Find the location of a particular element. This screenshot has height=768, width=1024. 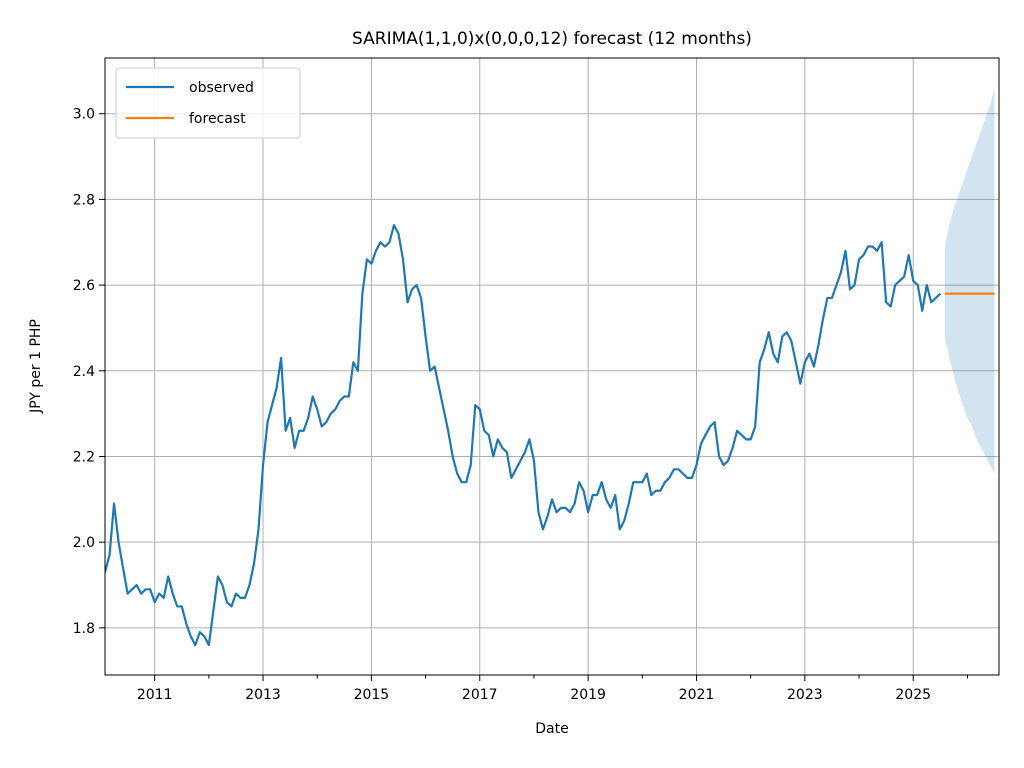

legend-box is located at coordinates (208, 103).